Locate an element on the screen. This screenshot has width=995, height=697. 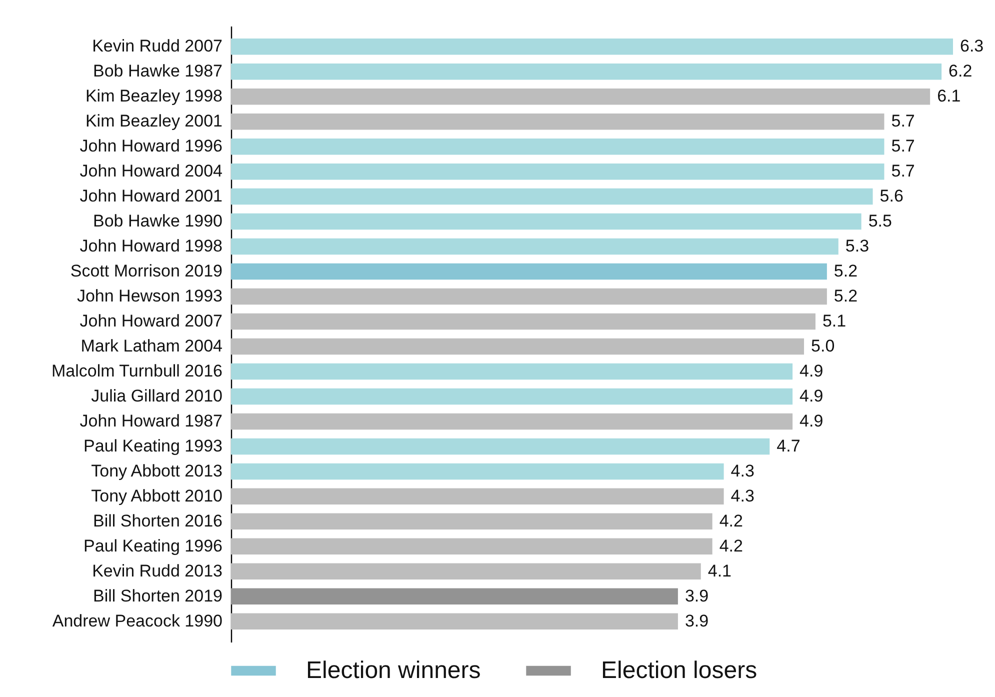
legend-label: Election losers is located at coordinates (679, 670).